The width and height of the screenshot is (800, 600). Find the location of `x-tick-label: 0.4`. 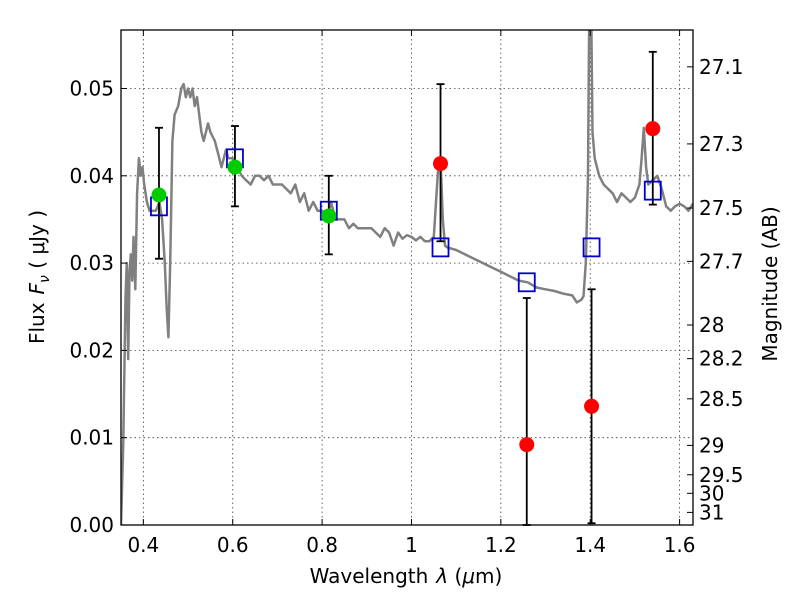

x-tick-label: 0.4 is located at coordinates (143, 545).